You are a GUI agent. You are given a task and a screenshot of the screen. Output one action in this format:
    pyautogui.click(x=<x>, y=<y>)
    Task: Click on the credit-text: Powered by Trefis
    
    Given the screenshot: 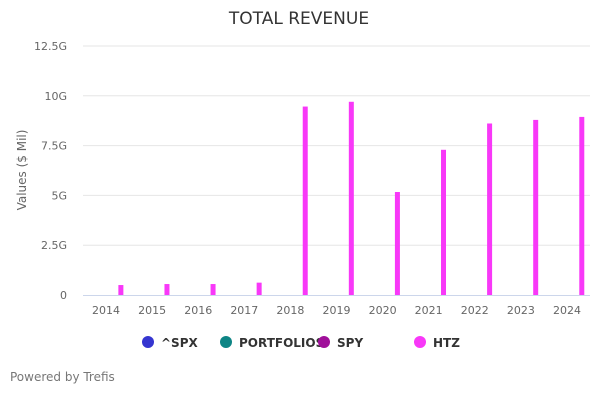 What is the action you would take?
    pyautogui.click(x=62, y=377)
    